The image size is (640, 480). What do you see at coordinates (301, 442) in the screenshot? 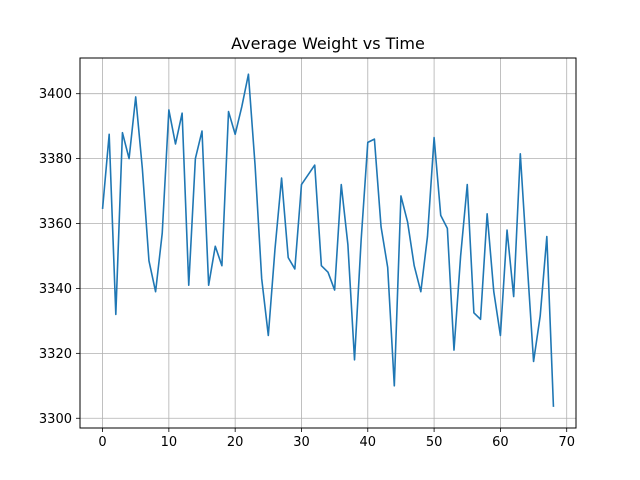
I see `x-tick-label: 30` at bounding box center [301, 442].